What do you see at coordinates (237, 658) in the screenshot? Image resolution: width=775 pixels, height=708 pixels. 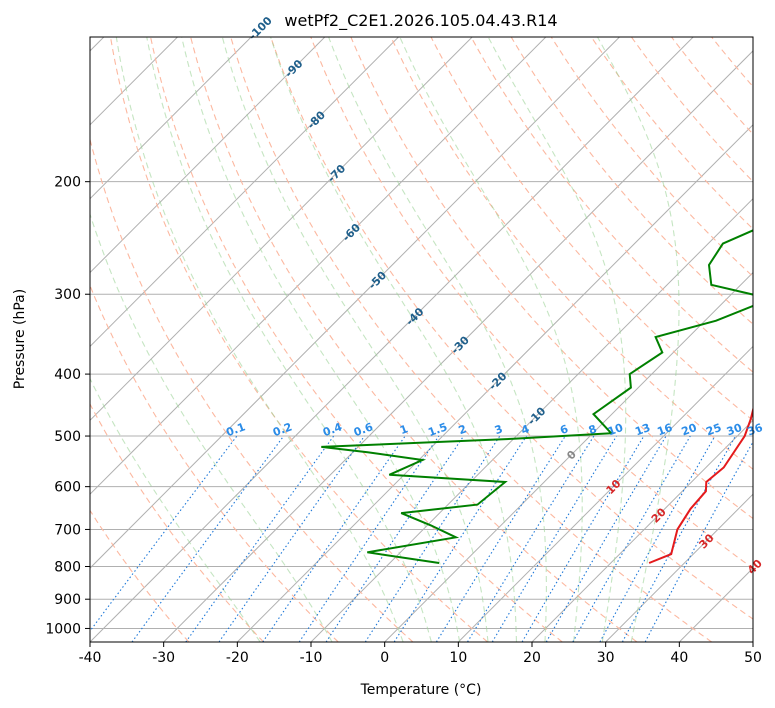 I see `x-tick-label: -20` at bounding box center [237, 658].